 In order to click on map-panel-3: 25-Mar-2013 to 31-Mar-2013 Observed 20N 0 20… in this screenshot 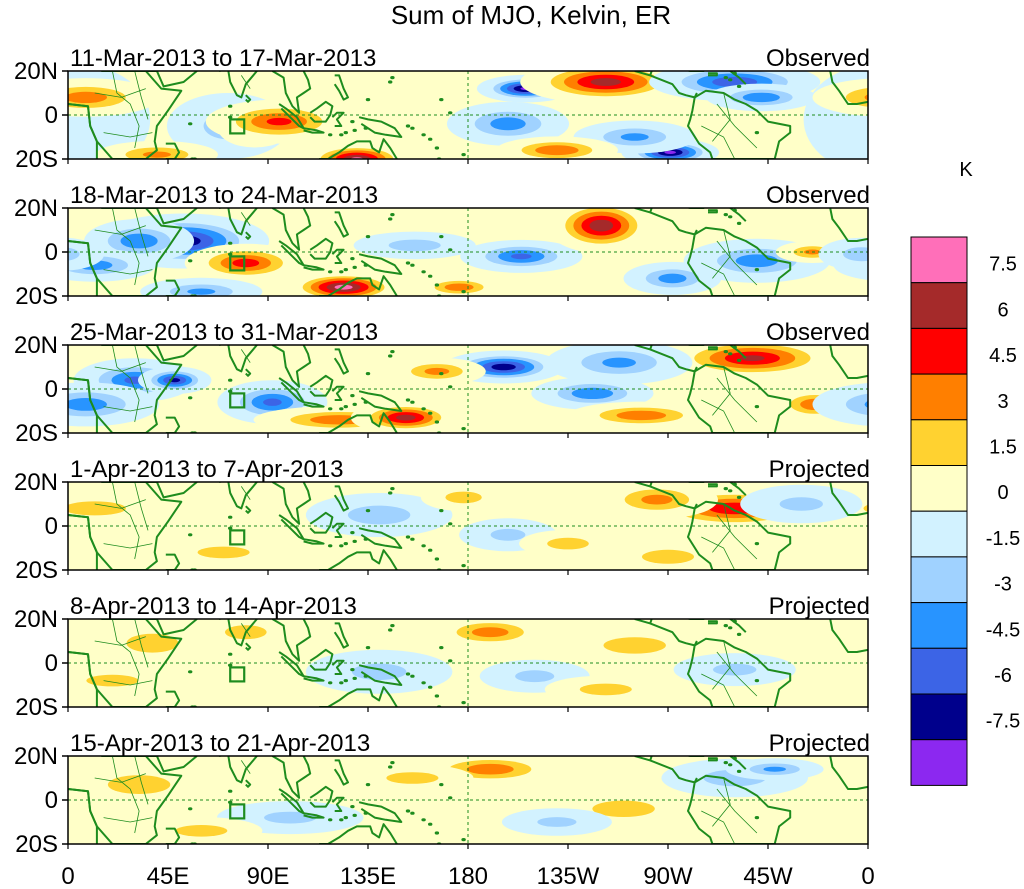, I will do `click(442, 383)`.